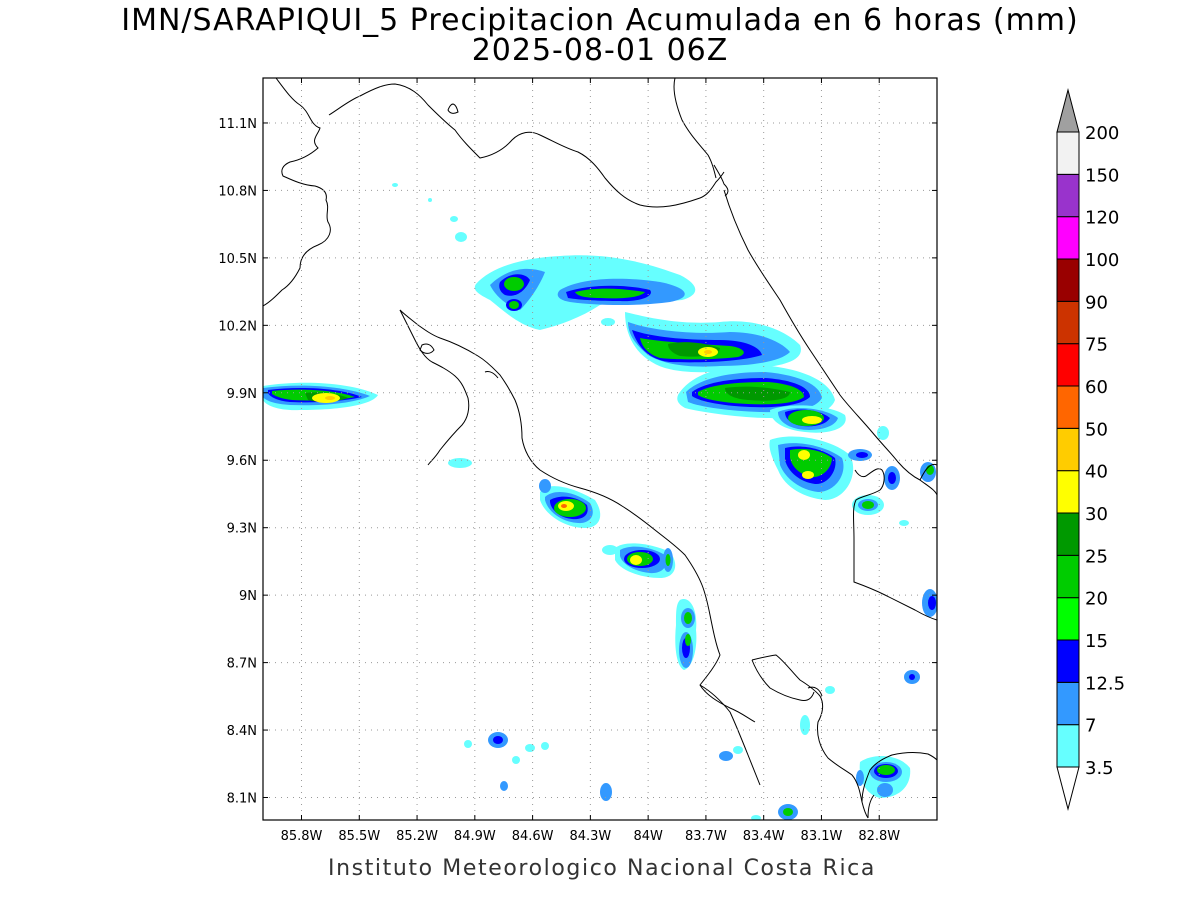 This screenshot has height=900, width=1200. Describe the element at coordinates (1102, 218) in the screenshot. I see `colorbar-label: 120` at that location.